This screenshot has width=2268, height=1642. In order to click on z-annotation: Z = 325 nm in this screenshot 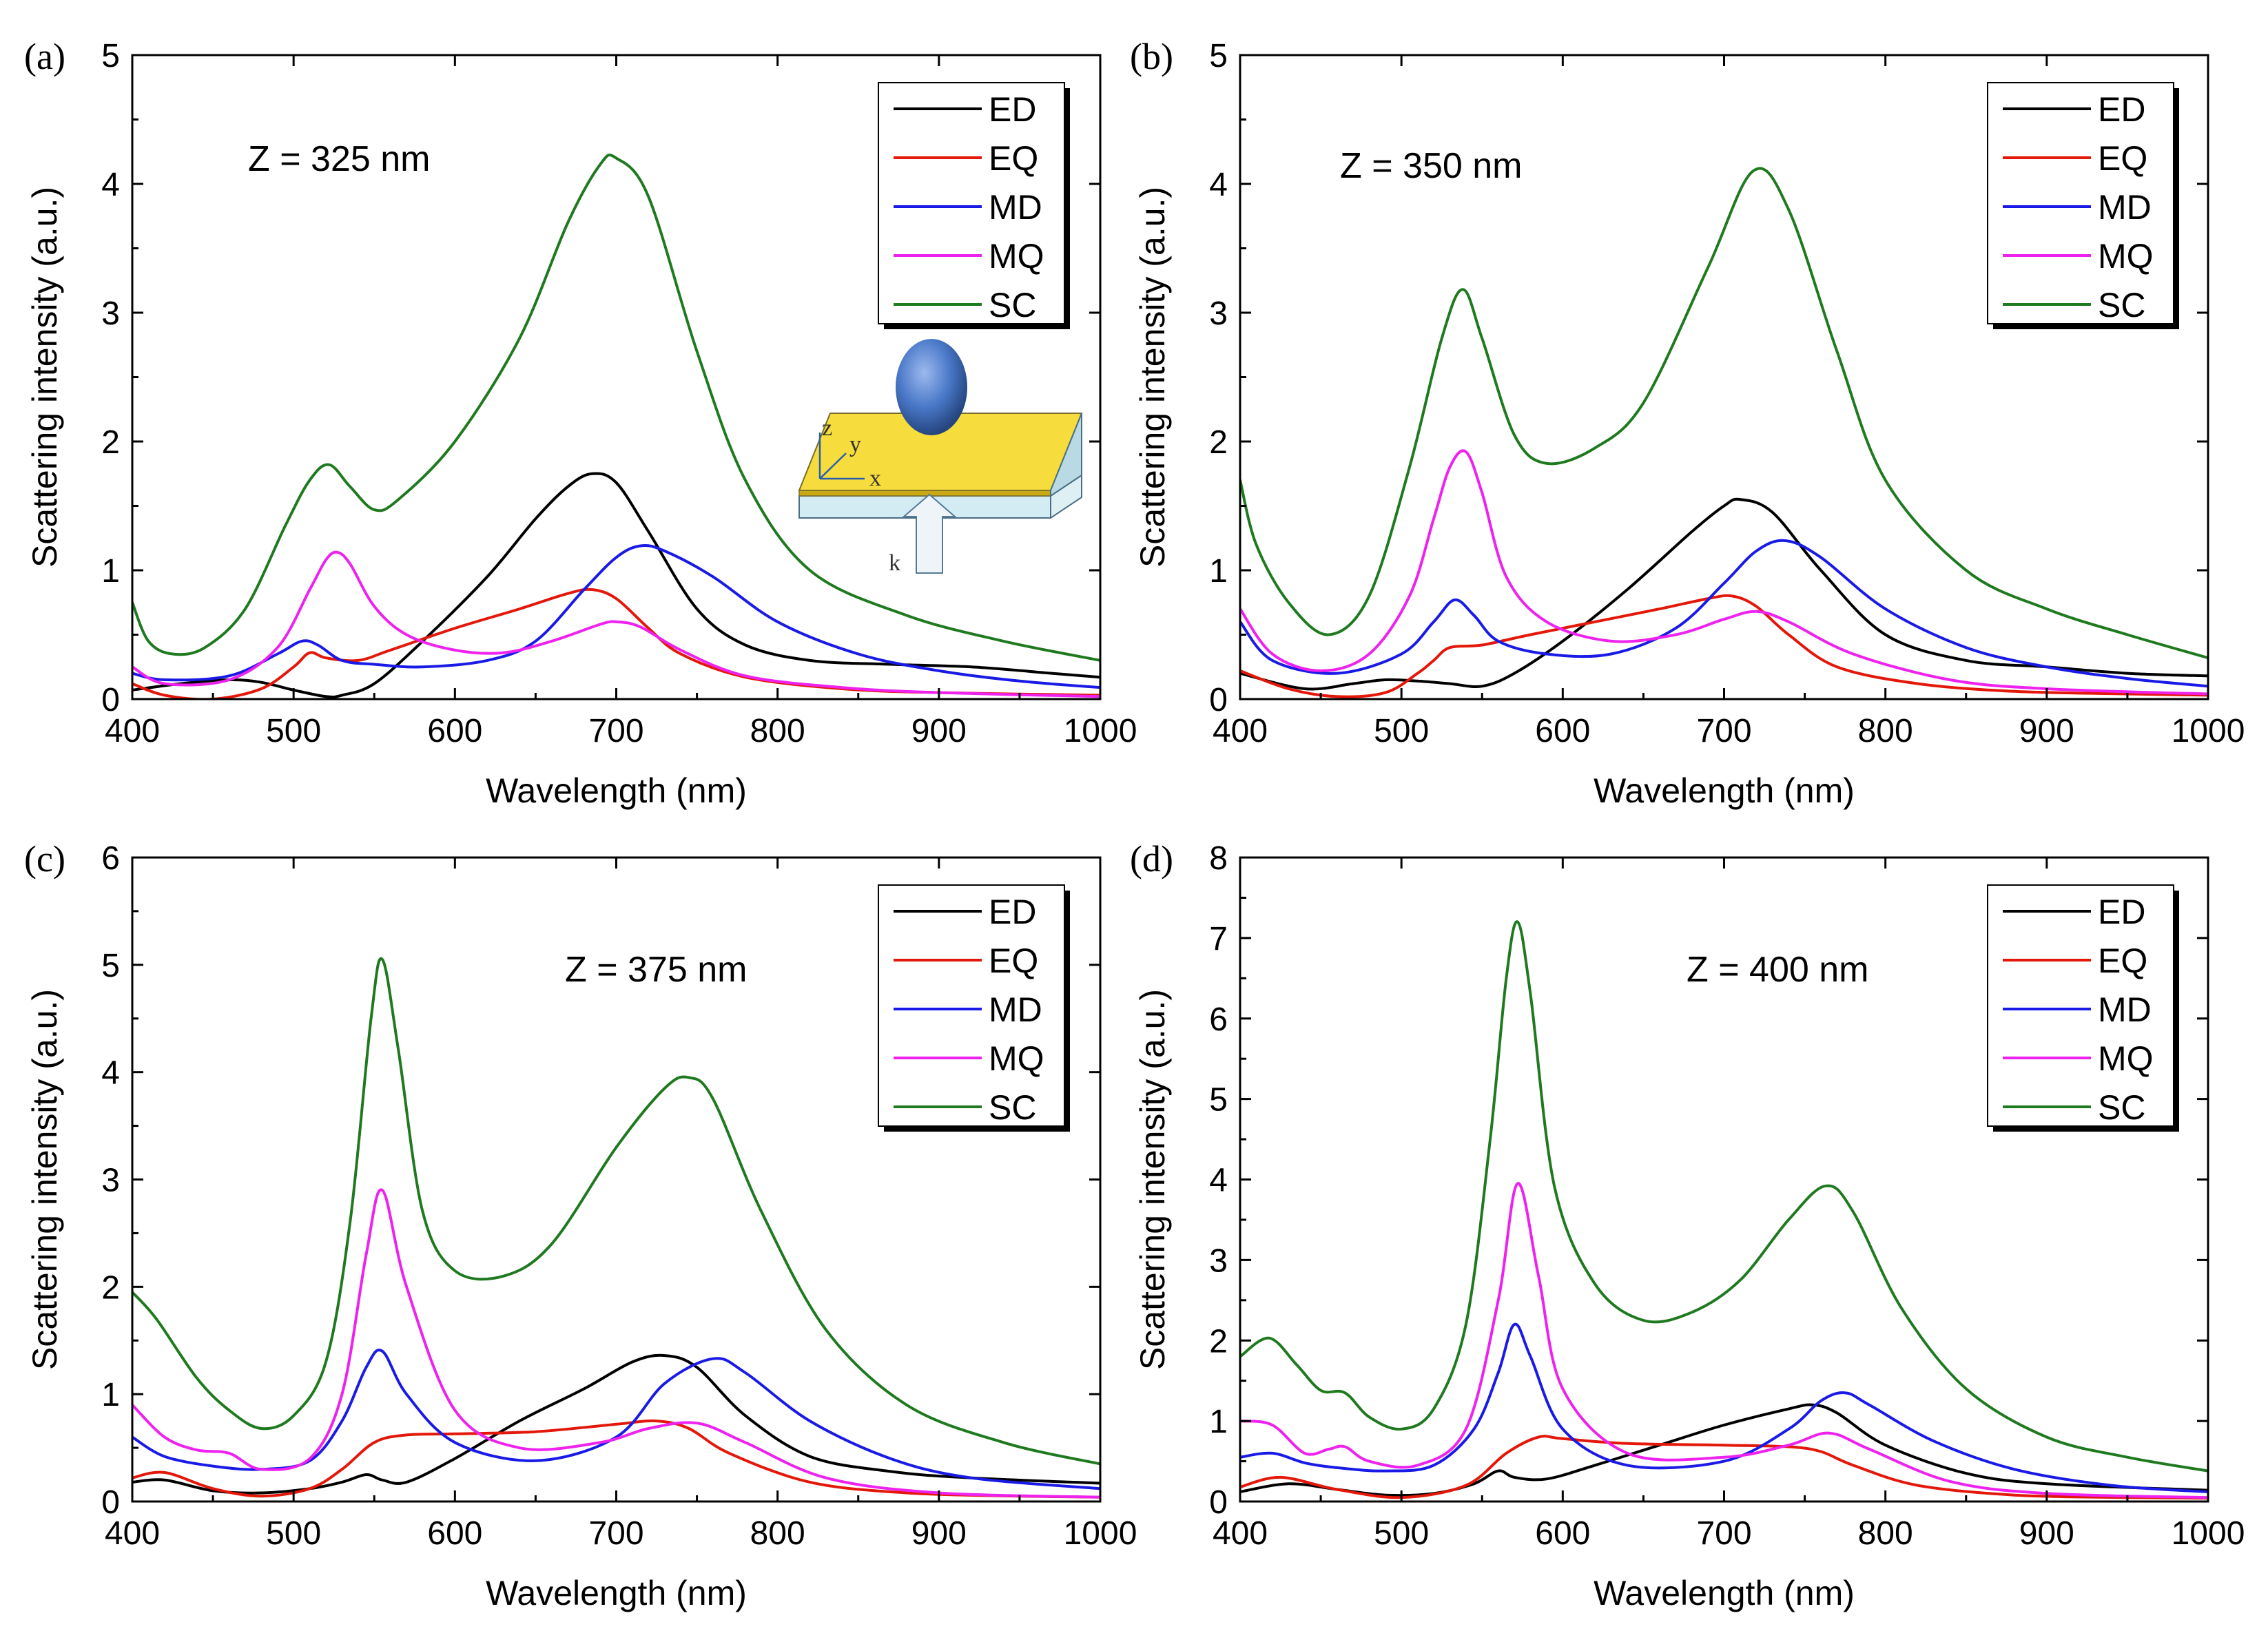, I will do `click(339, 159)`.